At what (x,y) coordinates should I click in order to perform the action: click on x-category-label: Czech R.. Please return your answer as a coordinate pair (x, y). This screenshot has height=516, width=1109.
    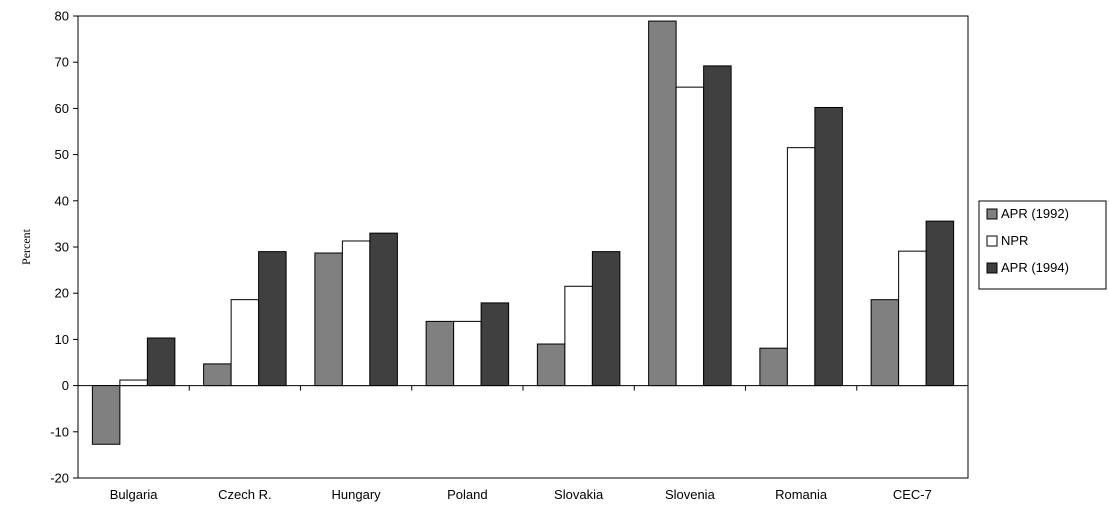
    Looking at the image, I should click on (244, 494).